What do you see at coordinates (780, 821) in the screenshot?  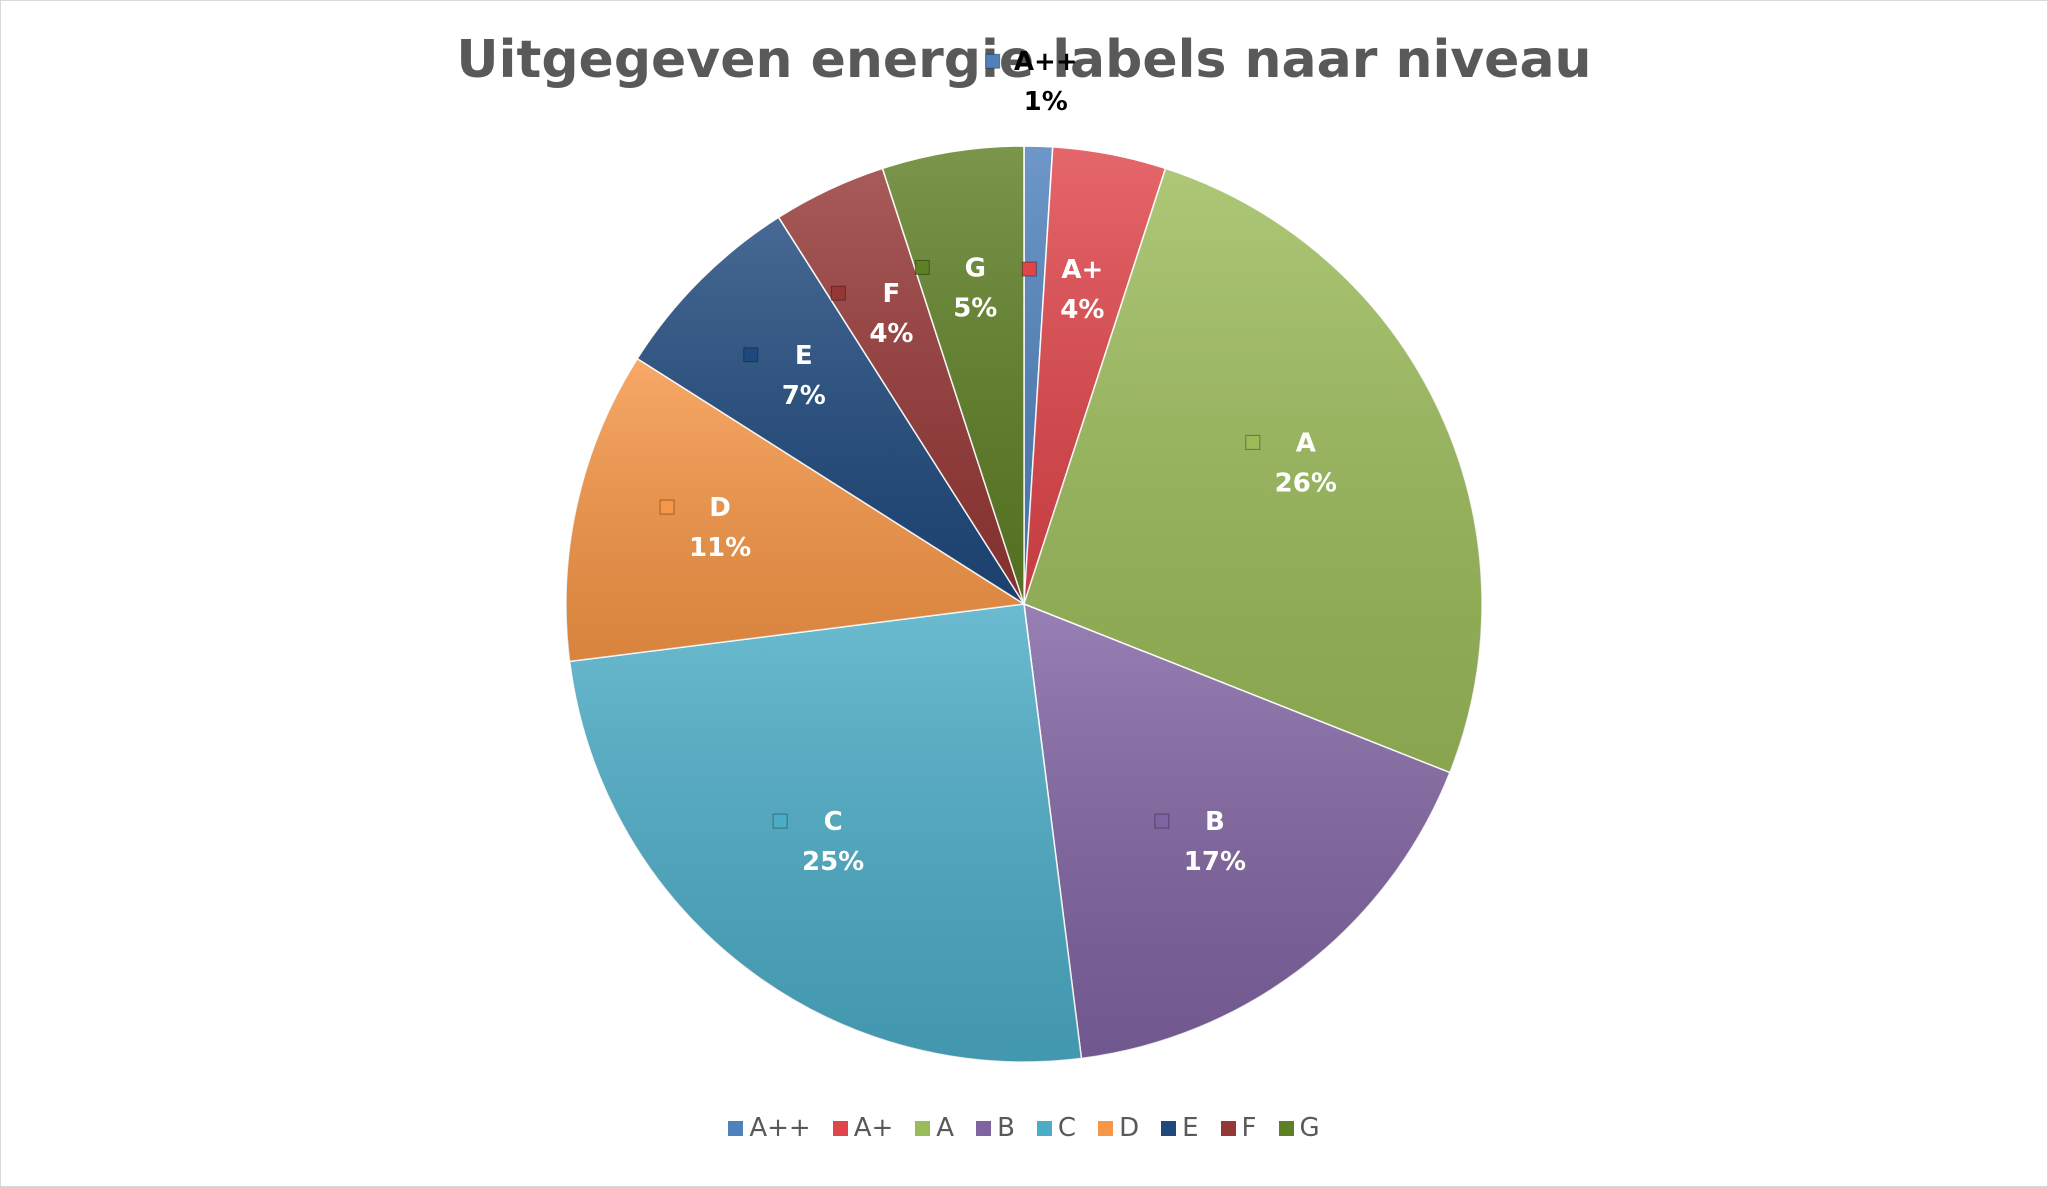 I see `slice-label-key-c` at bounding box center [780, 821].